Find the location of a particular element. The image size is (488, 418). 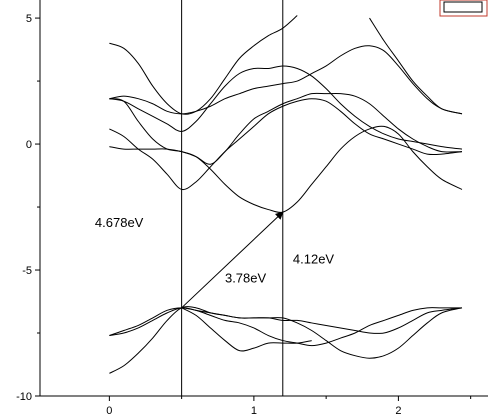

y-tick-label-4: -10 is located at coordinates (24, 397).